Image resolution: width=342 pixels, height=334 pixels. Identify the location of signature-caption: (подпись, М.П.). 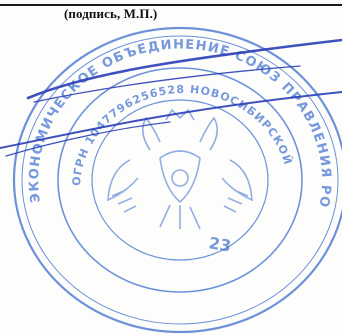
(111, 13).